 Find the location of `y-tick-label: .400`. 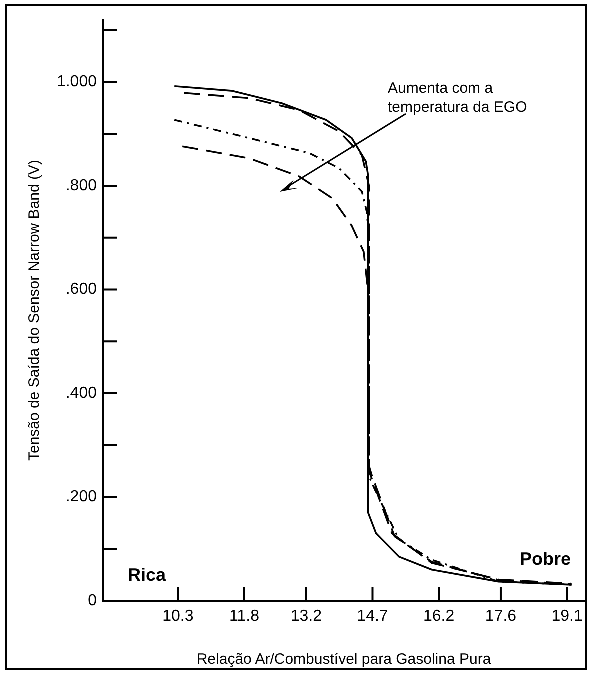

y-tick-label: .400 is located at coordinates (82, 393).